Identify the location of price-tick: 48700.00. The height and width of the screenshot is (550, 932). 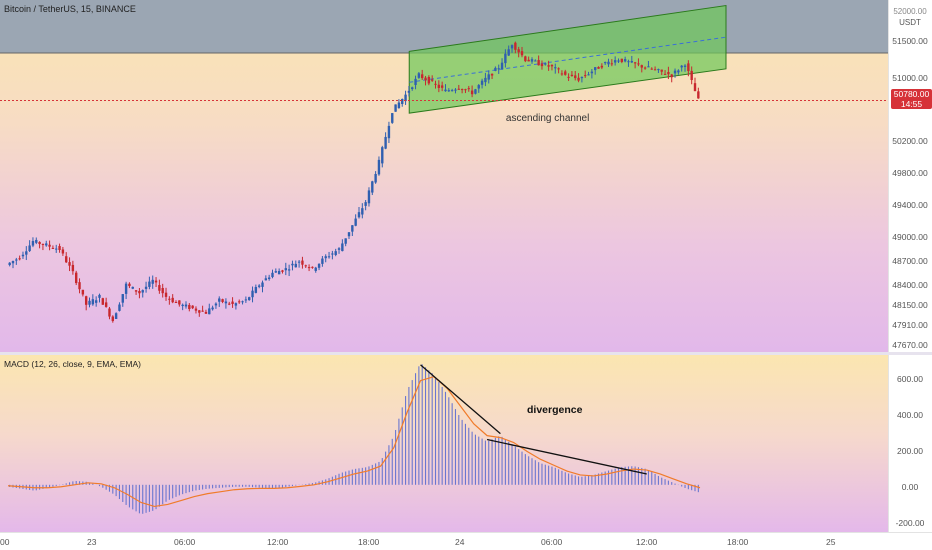
(910, 261).